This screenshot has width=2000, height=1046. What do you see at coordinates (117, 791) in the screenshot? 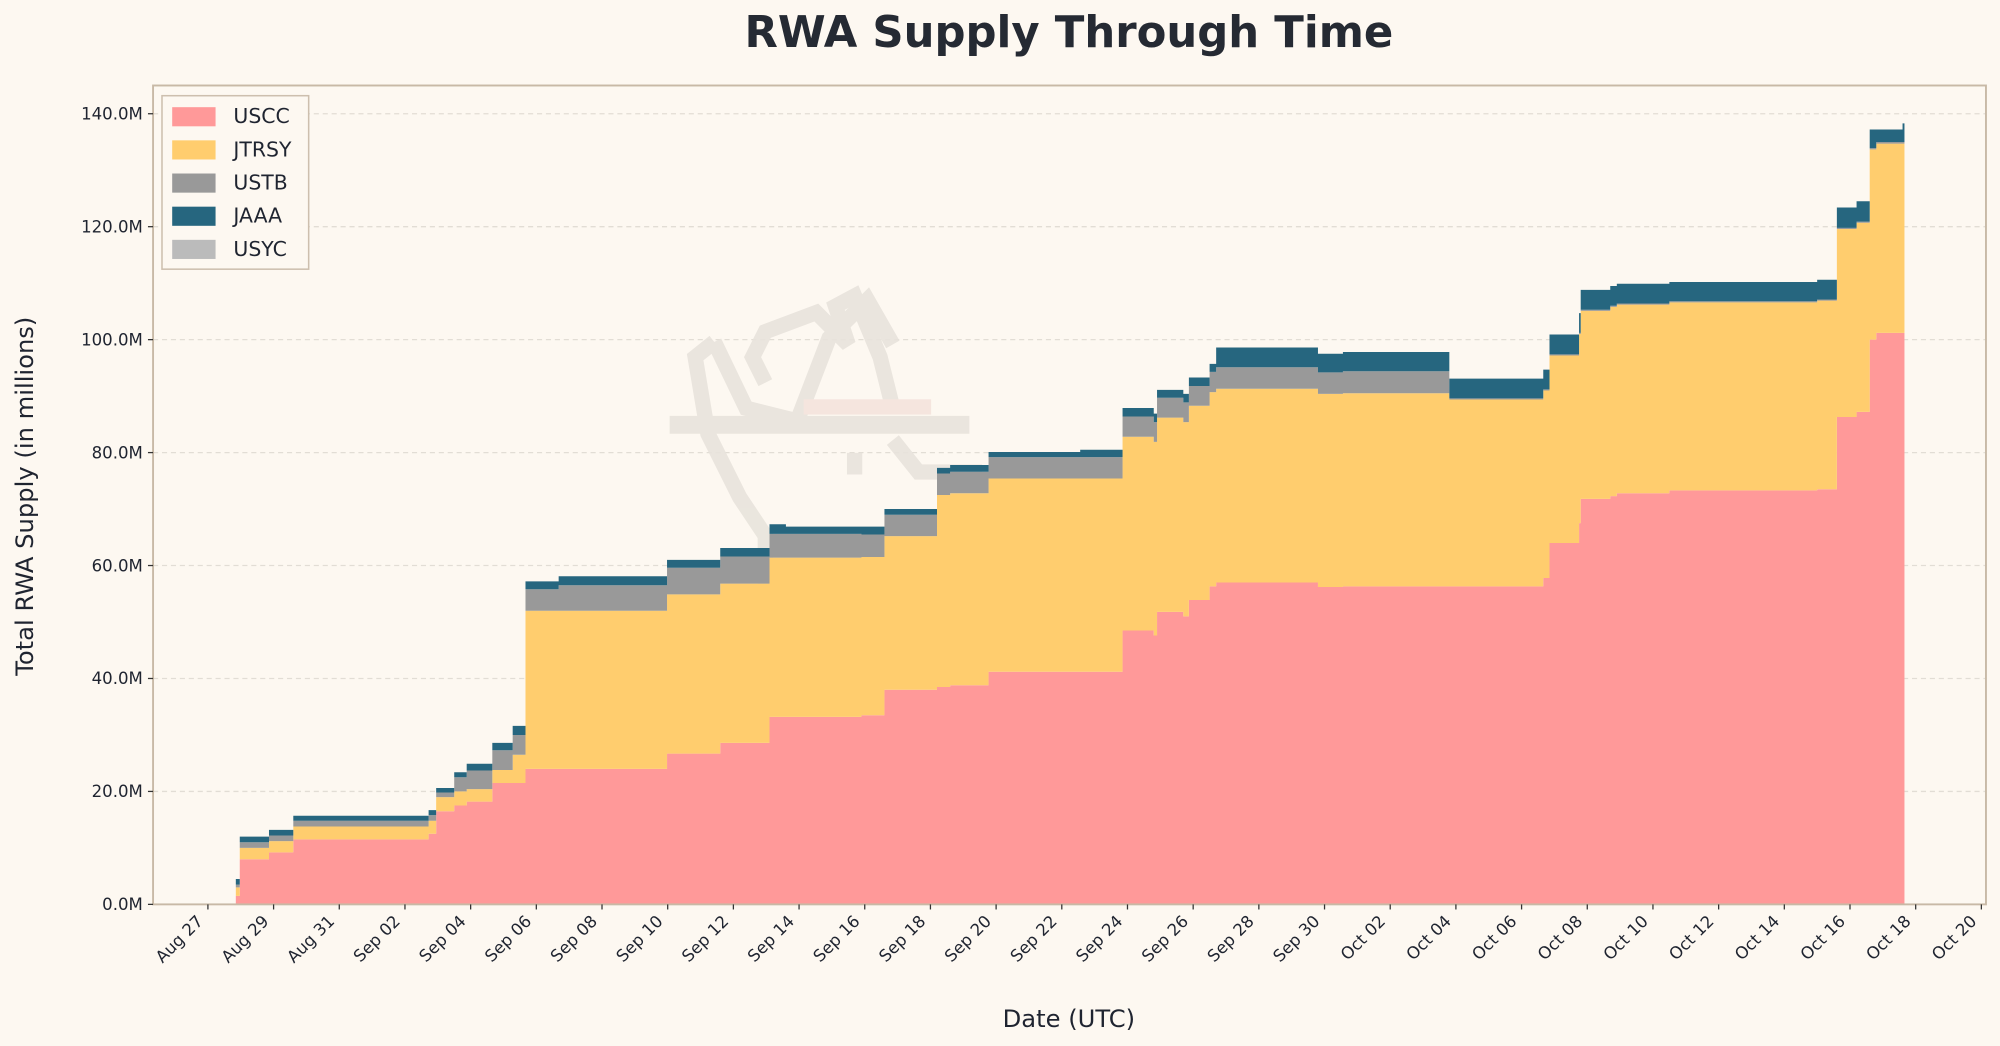
I see `y-tick-label: 20.0M` at bounding box center [117, 791].